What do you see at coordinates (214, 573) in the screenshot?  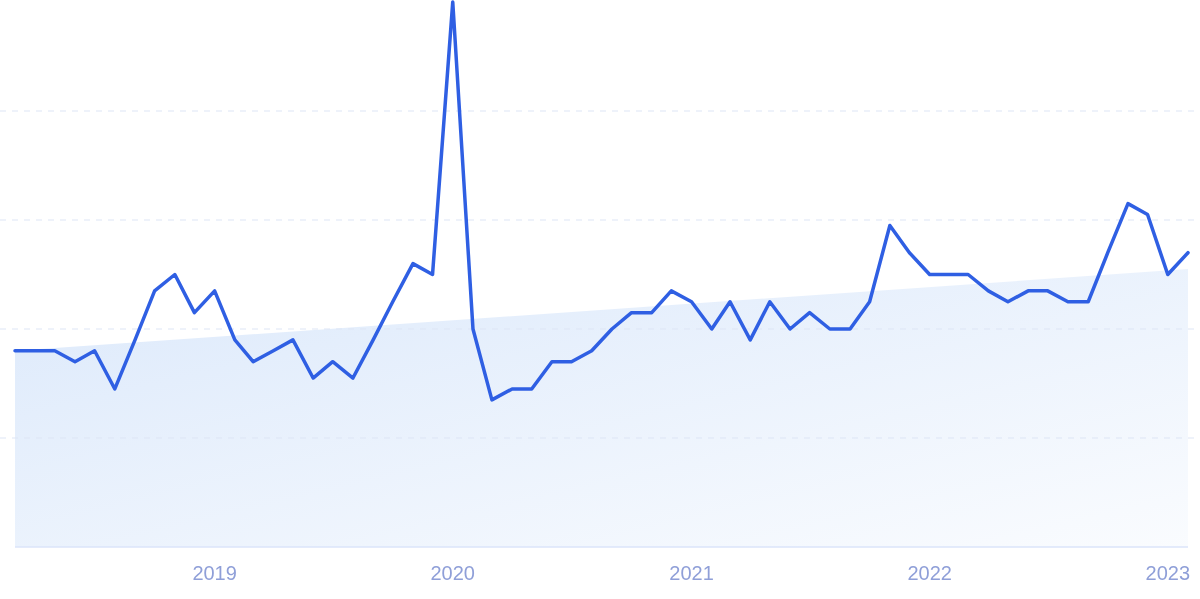 I see `x-tick-label: 2019` at bounding box center [214, 573].